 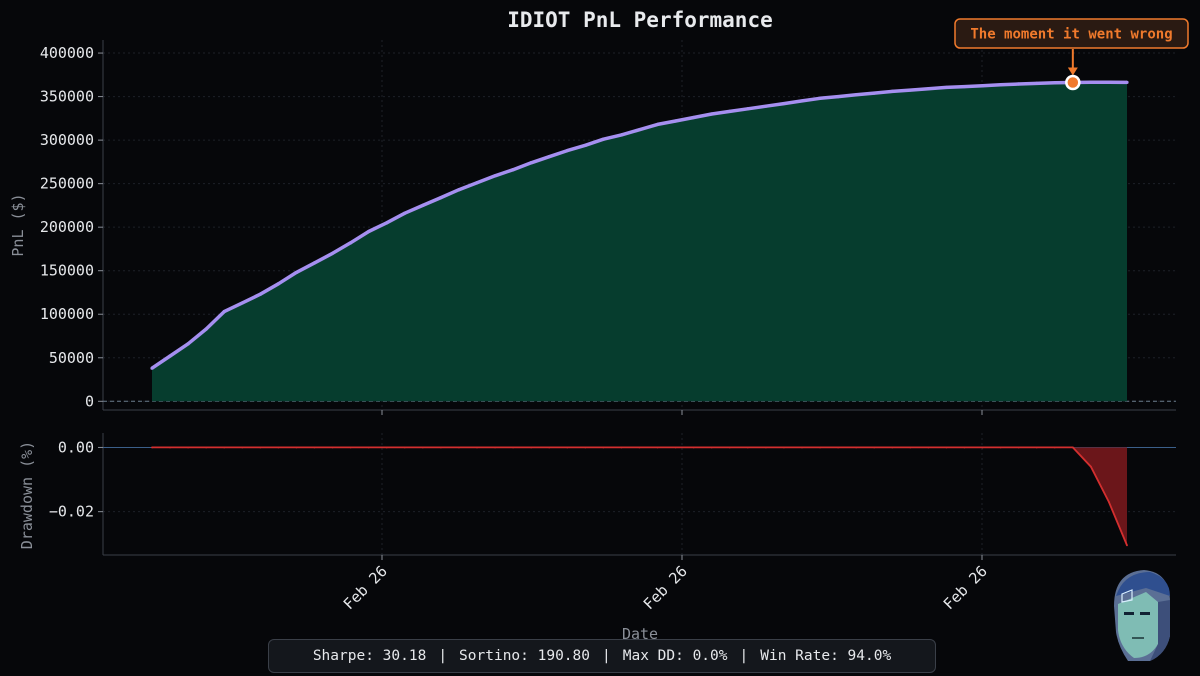 I want to click on annotation-text: The moment it went wrong, so click(x=1071, y=35).